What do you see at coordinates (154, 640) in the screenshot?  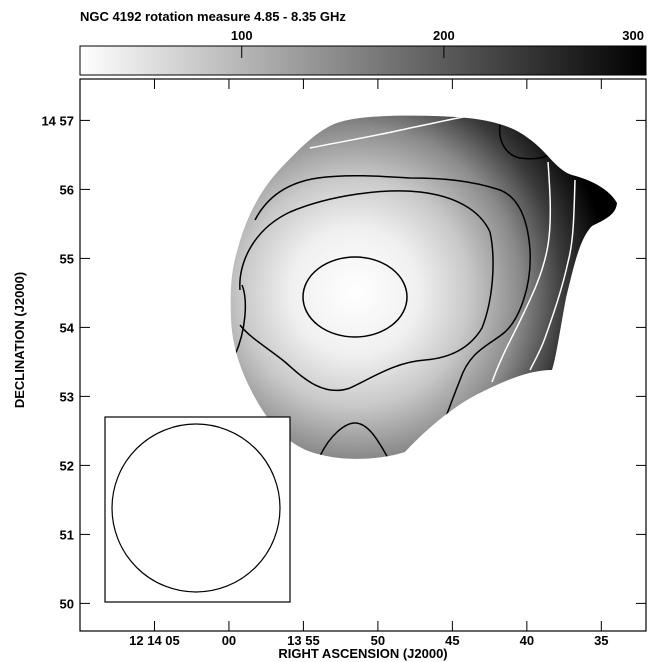 I see `x-tick-label: 12 14 05` at bounding box center [154, 640].